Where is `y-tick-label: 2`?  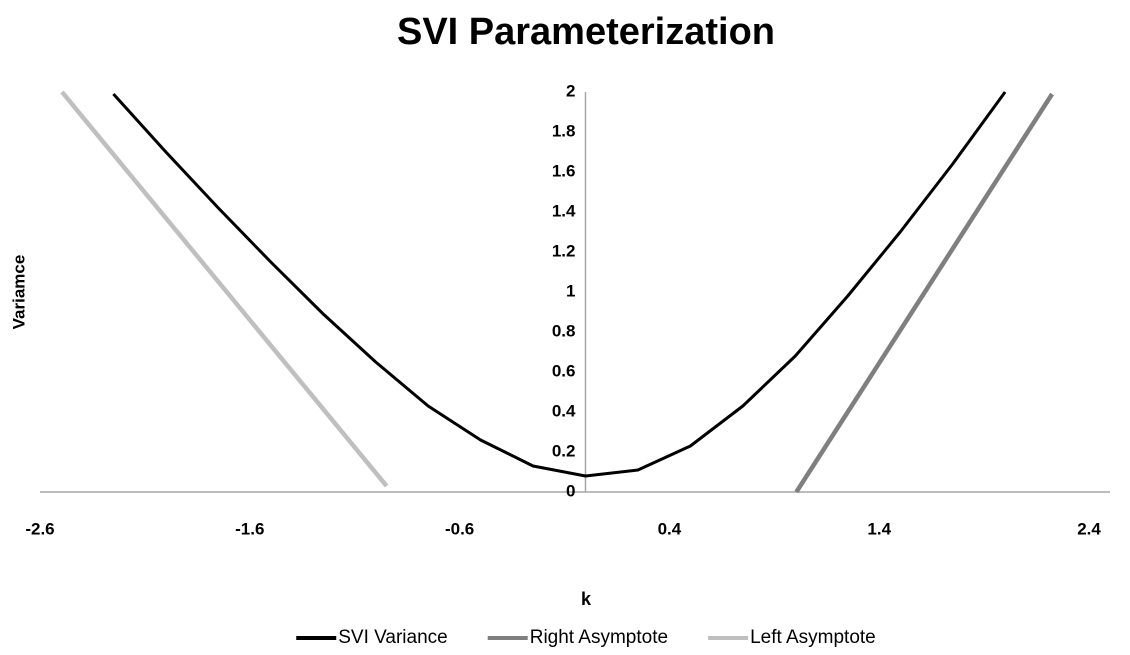
y-tick-label: 2 is located at coordinates (570, 90).